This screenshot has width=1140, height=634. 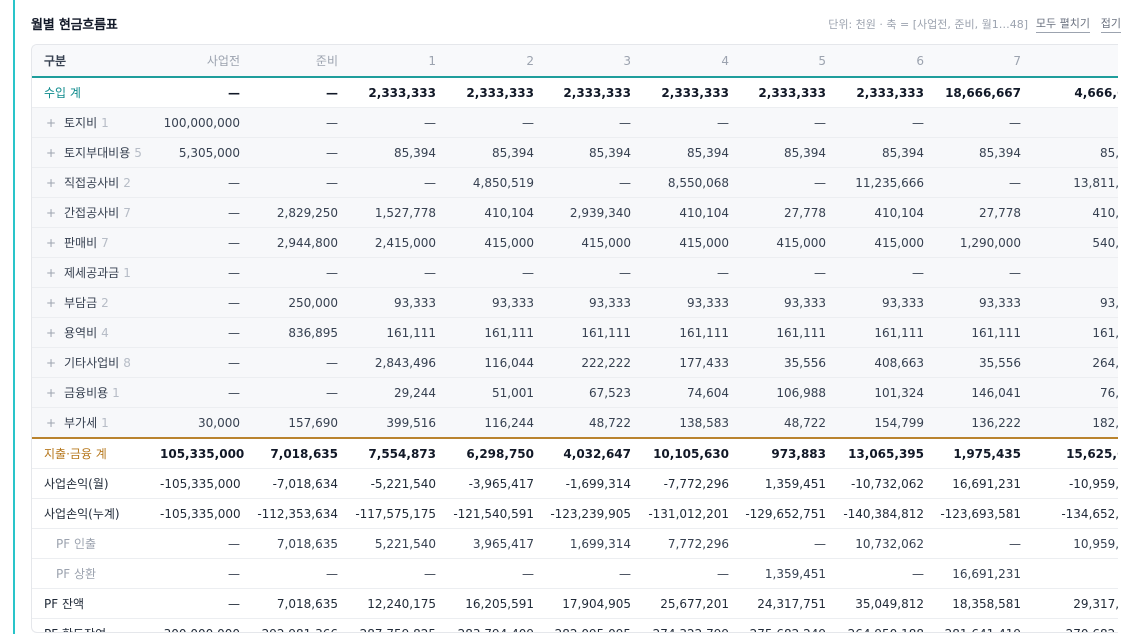 What do you see at coordinates (395, 625) in the screenshot?
I see `table-cell: 287,759,825` at bounding box center [395, 625].